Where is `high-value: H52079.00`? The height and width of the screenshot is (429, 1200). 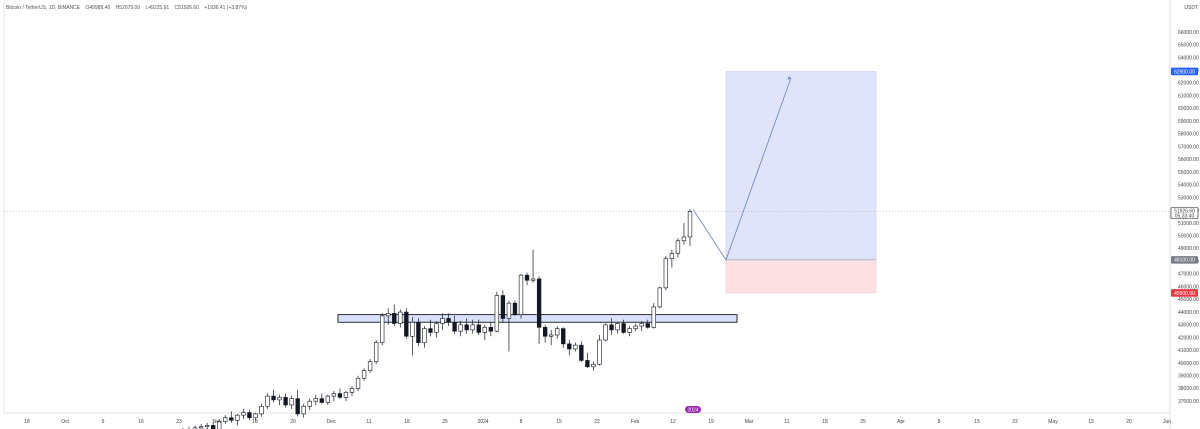 high-value: H52079.00 is located at coordinates (128, 8).